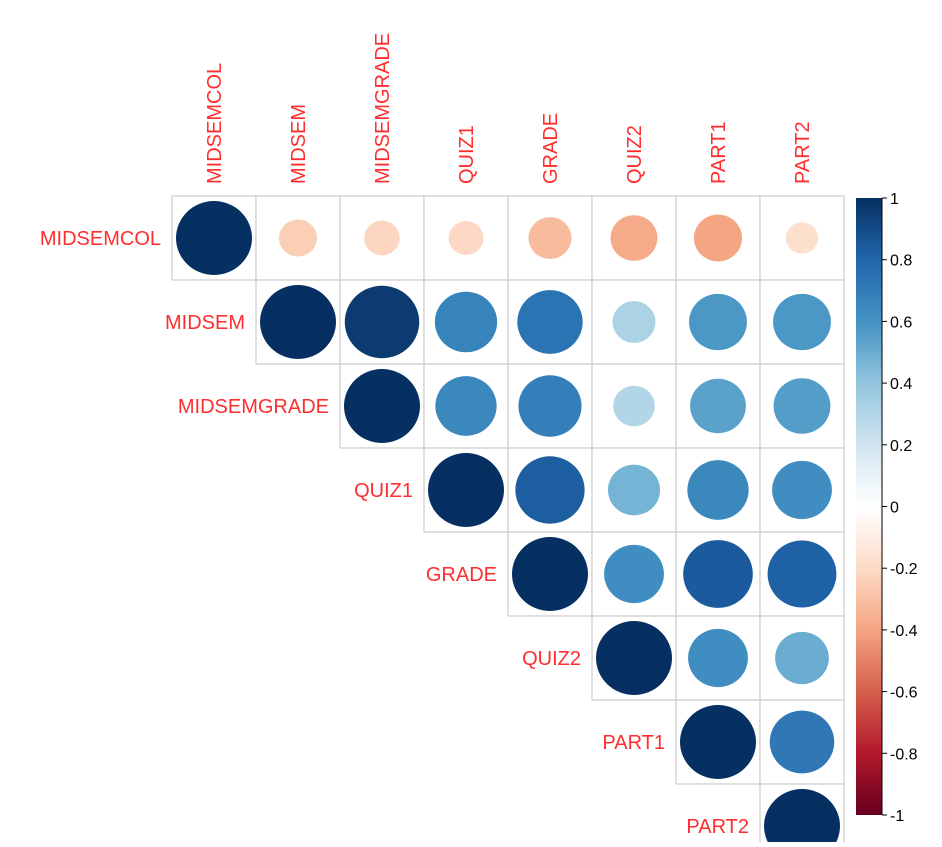 This screenshot has height=847, width=942. I want to click on row-label-part1: PART1, so click(633, 743).